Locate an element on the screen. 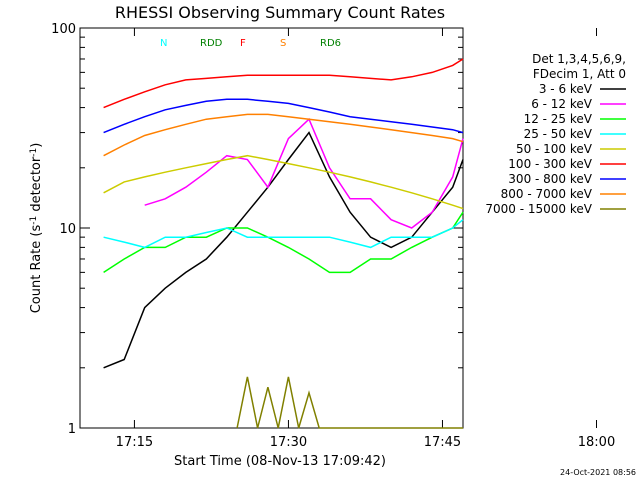 The width and height of the screenshot is (640, 480). x-tick-label-1: 17:30 is located at coordinates (288, 442).